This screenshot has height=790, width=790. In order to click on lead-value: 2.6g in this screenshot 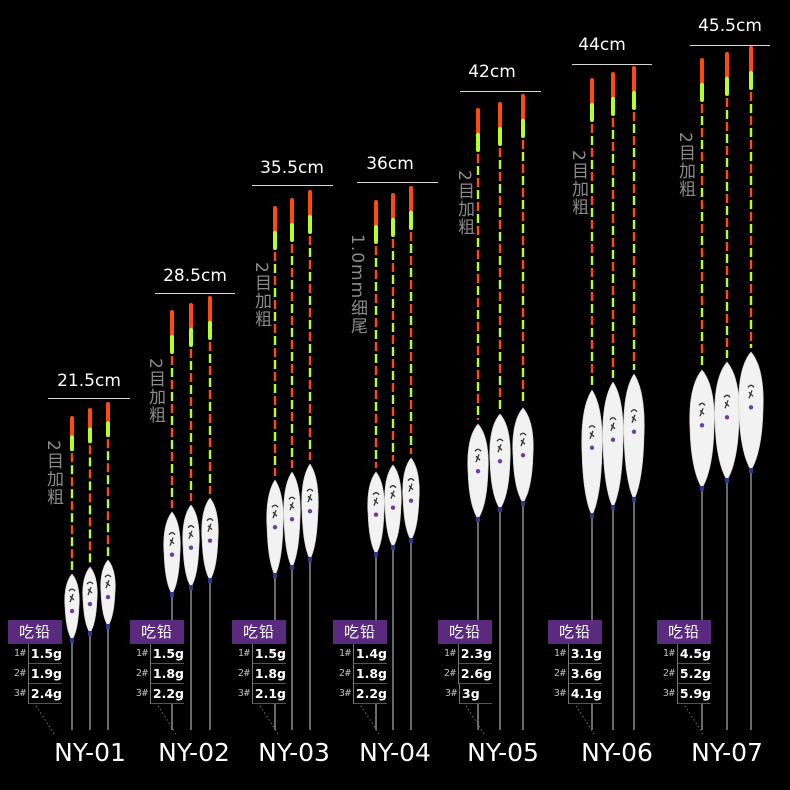, I will do `click(475, 674)`.